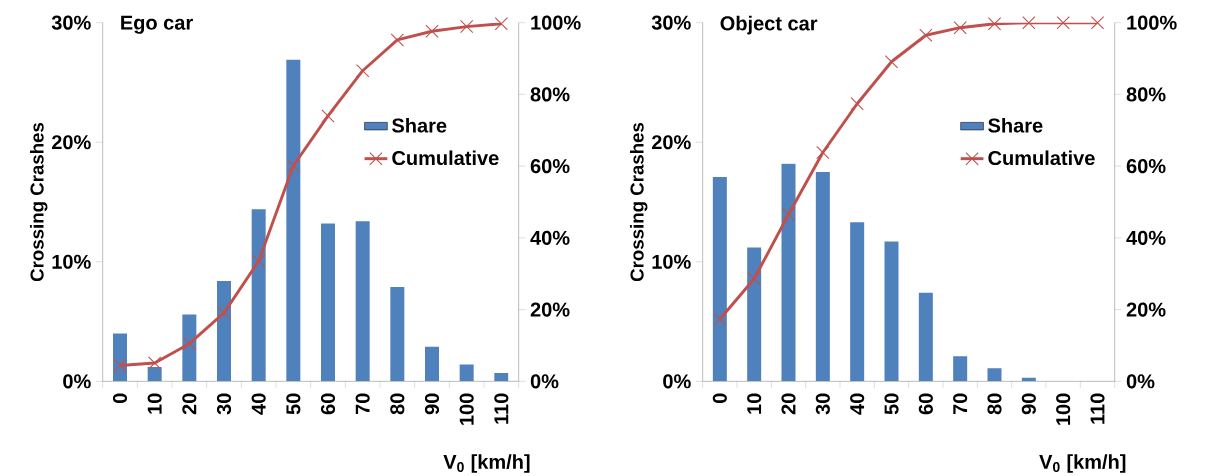 This screenshot has height=476, width=1207. What do you see at coordinates (769, 25) in the screenshot?
I see `chart-title: Object car` at bounding box center [769, 25].